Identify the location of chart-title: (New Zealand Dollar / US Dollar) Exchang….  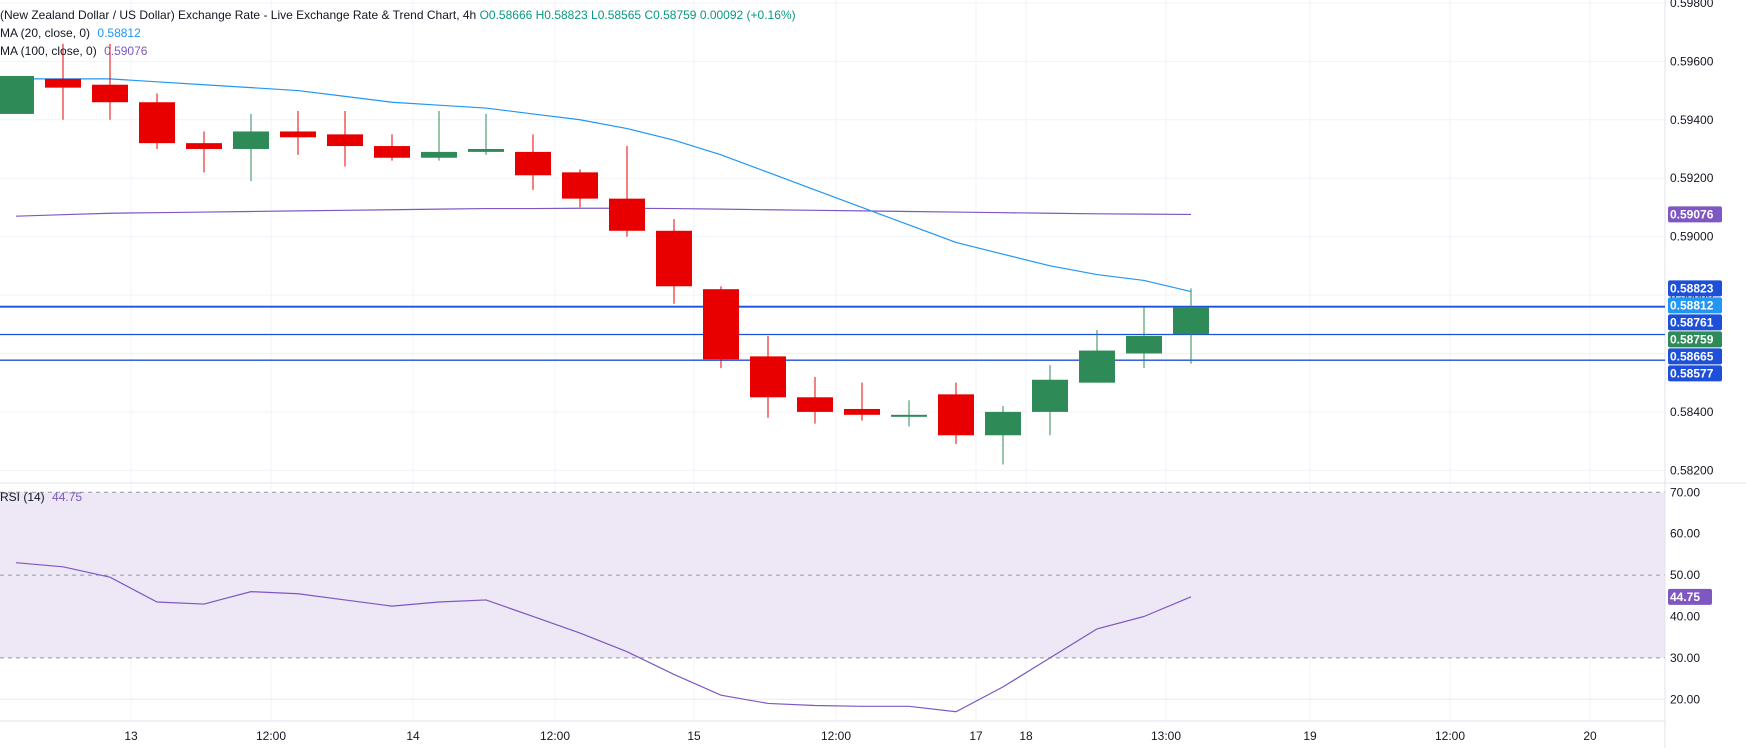
(238, 15).